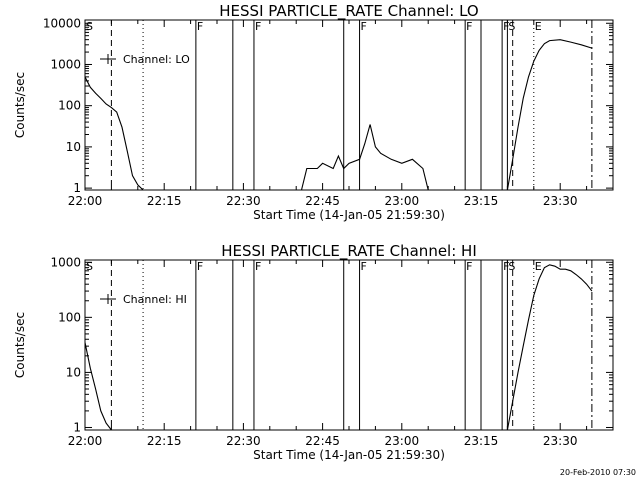  I want to click on chart-title: HESSI PARTICLE_RATE Channel: HI, so click(349, 251).